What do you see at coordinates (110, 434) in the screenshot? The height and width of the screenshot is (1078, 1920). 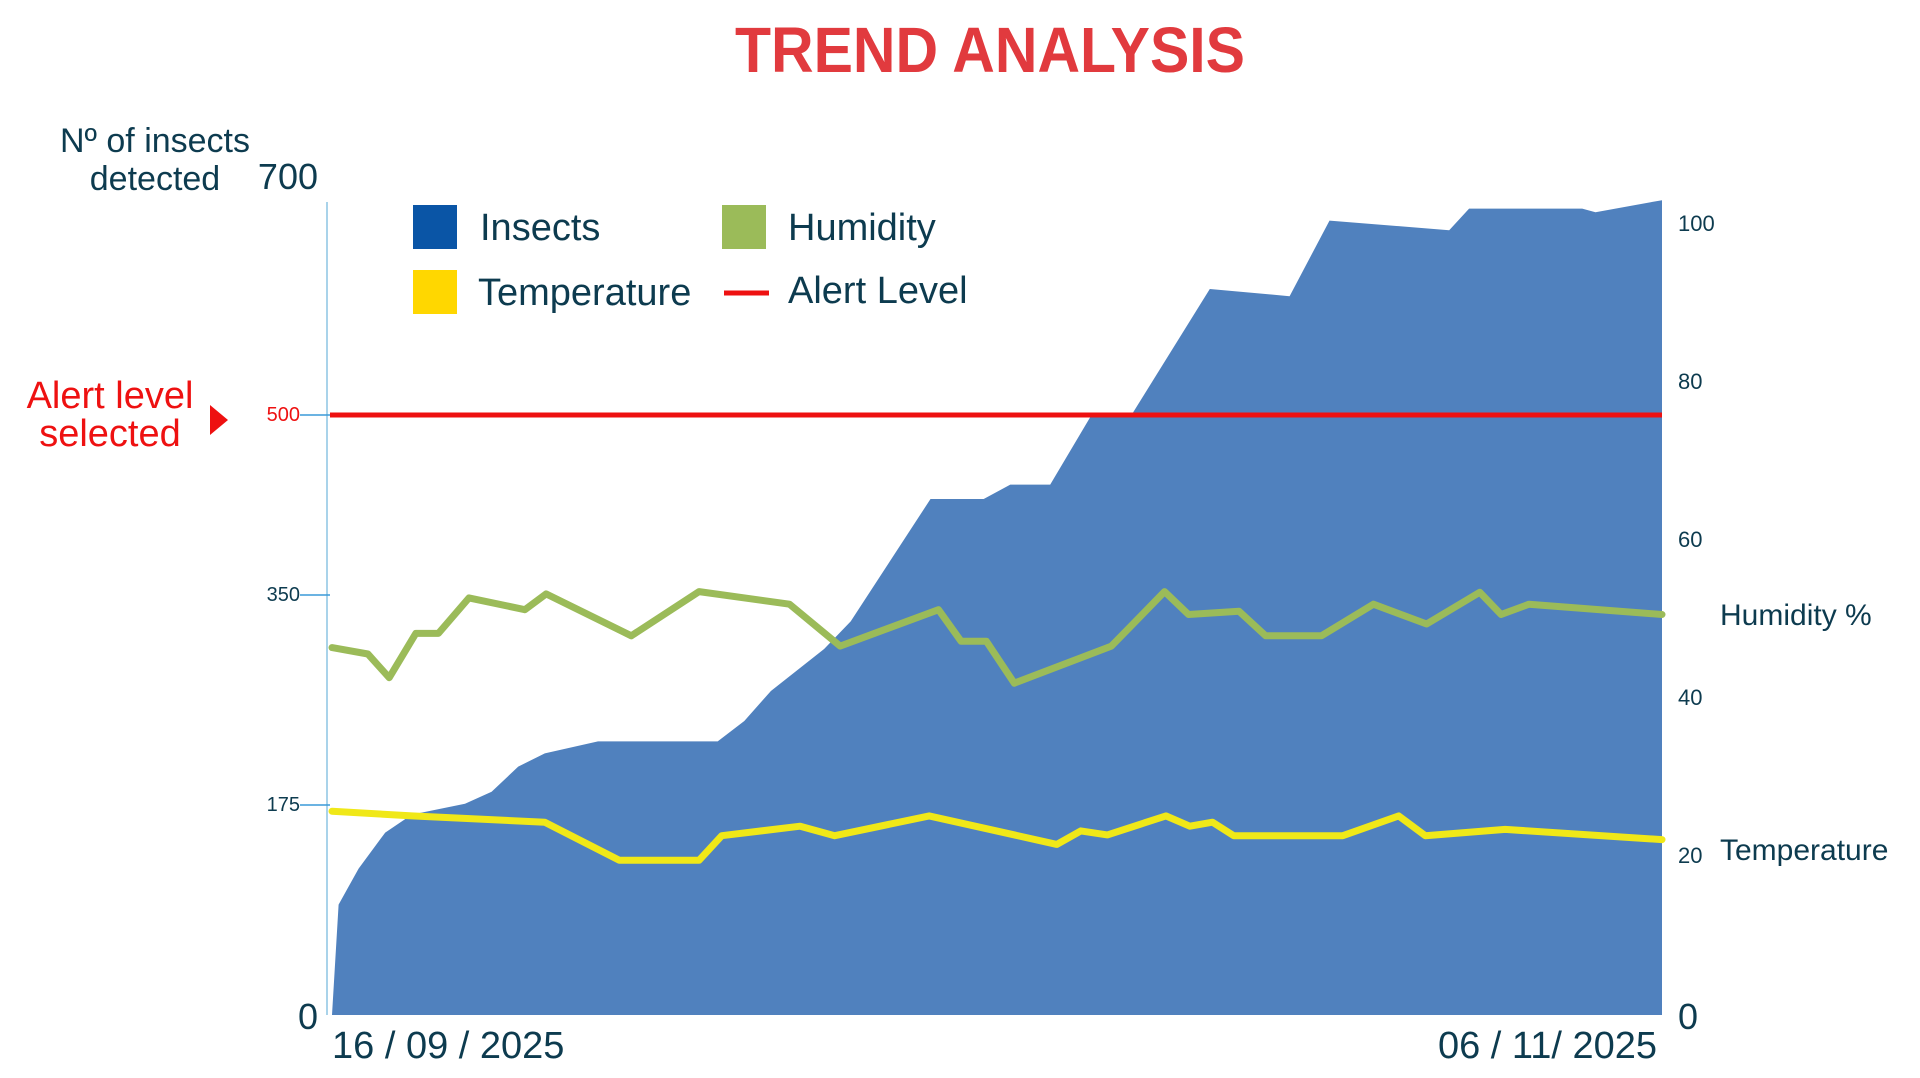 I see `alert-label-line2: selected` at bounding box center [110, 434].